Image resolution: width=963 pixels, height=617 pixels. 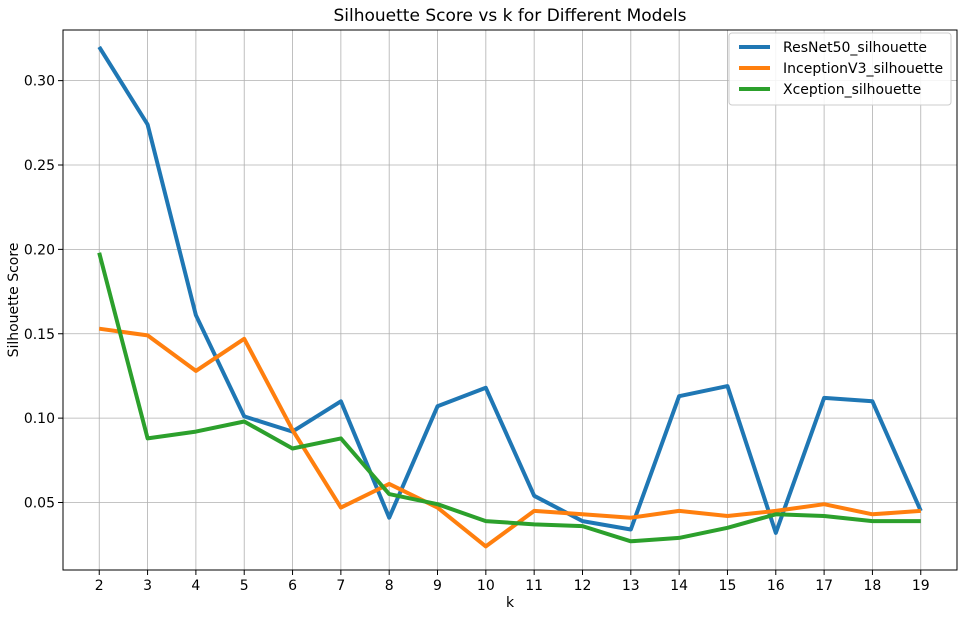 I want to click on x-tick-label: 14, so click(x=679, y=586).